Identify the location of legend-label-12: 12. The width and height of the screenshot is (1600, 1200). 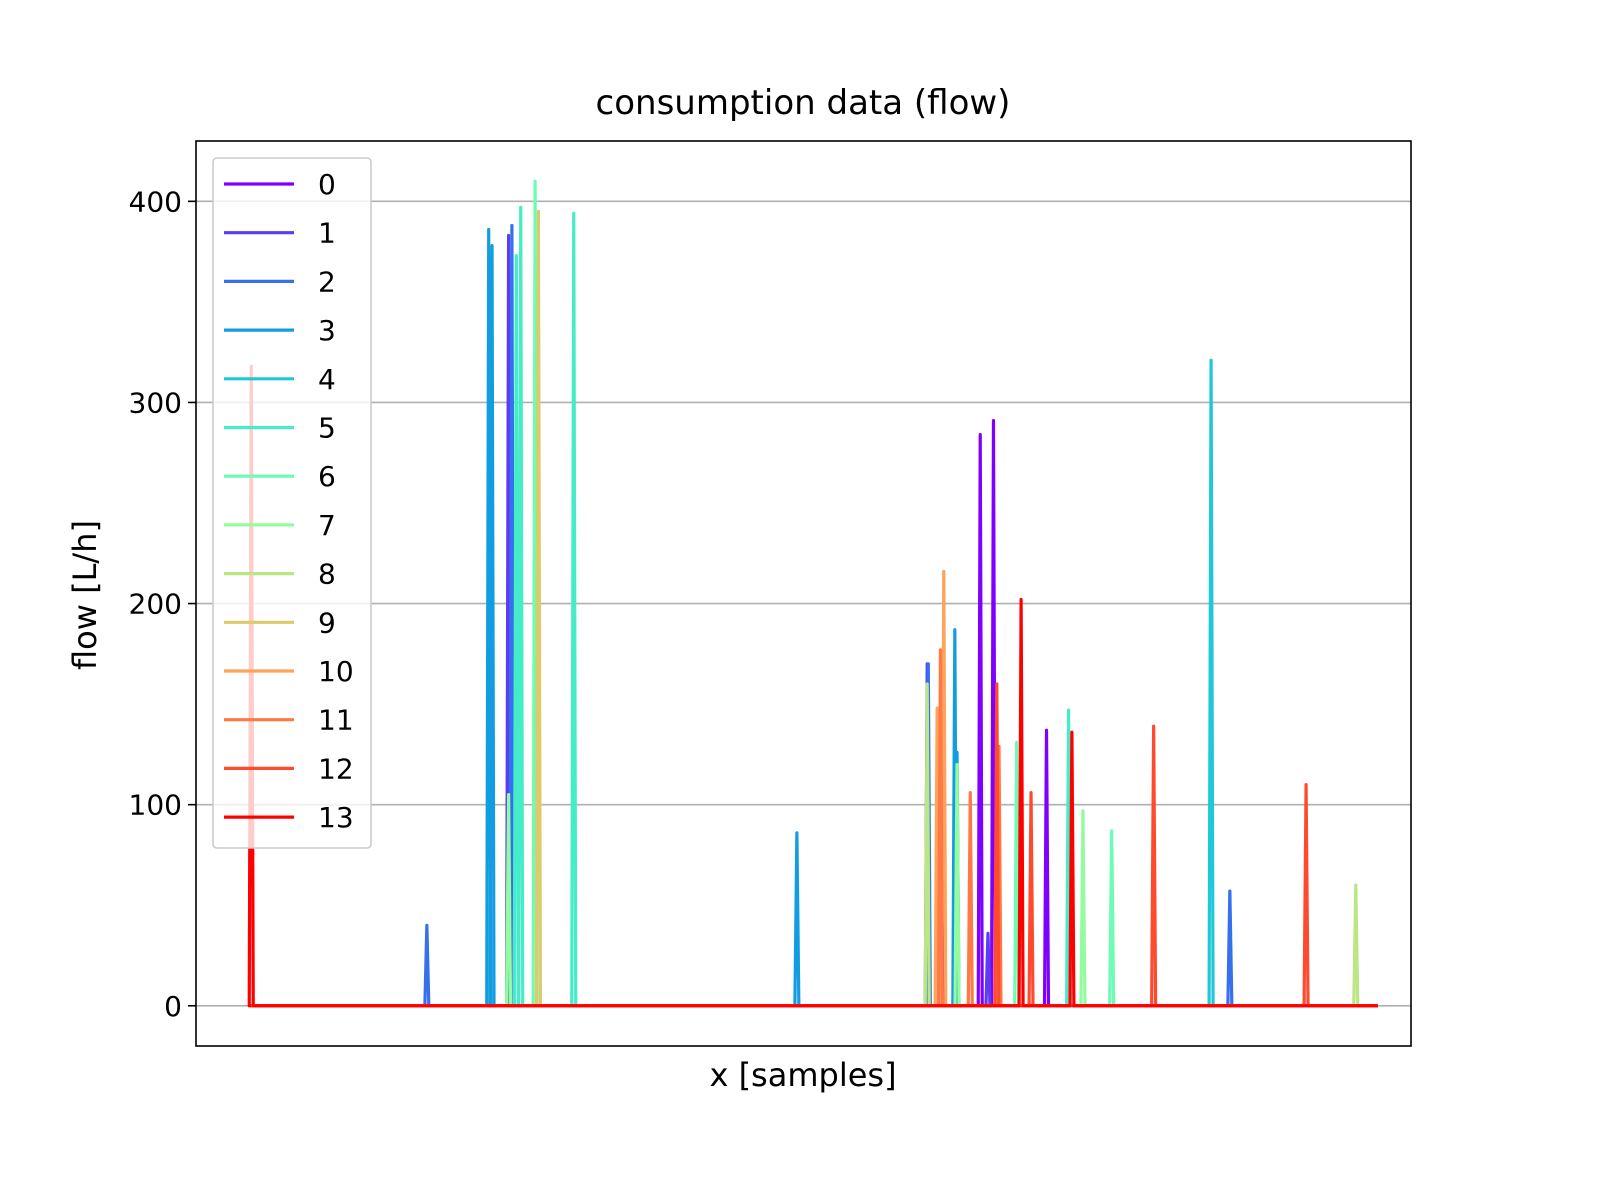
(336, 768).